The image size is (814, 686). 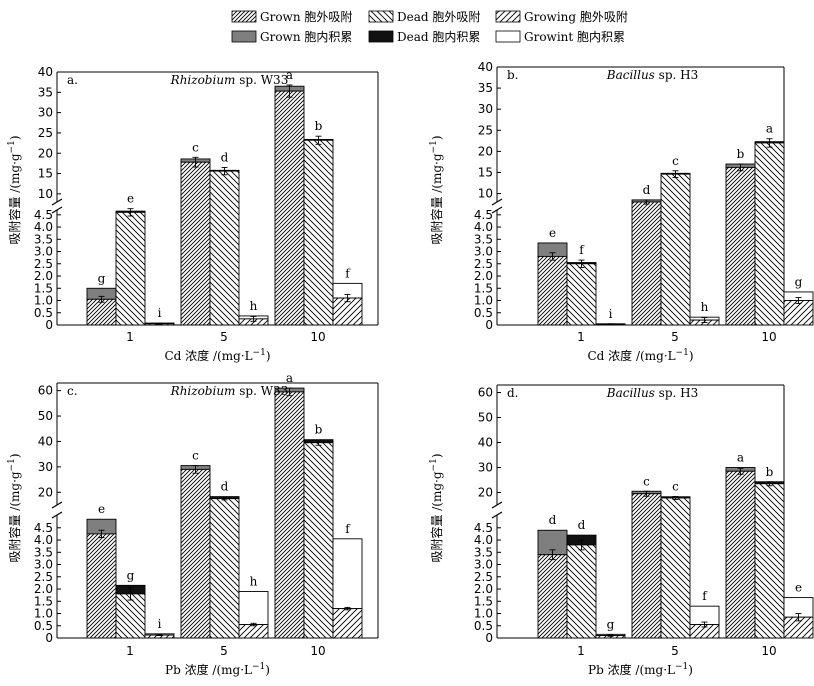 I want to click on legend-label-growing-ext: Growing 胞外吸附, so click(x=576, y=17).